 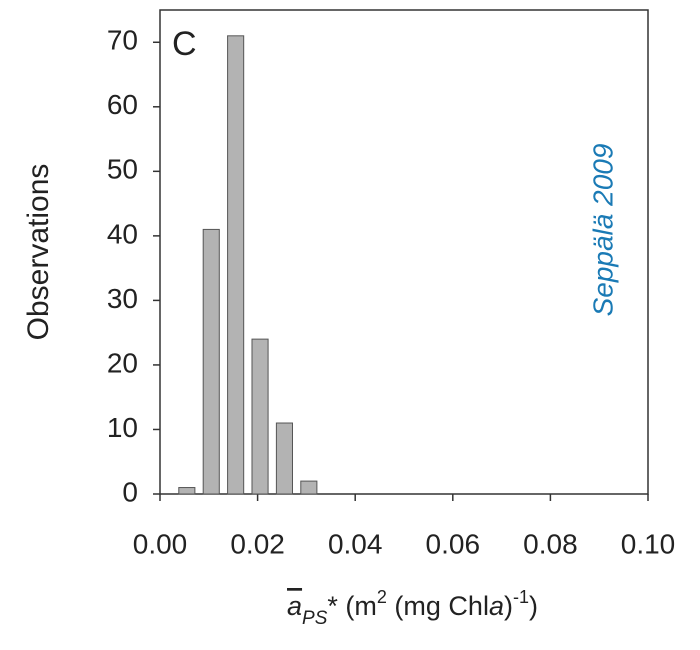 What do you see at coordinates (382, 597) in the screenshot?
I see `x-label-part: 2` at bounding box center [382, 597].